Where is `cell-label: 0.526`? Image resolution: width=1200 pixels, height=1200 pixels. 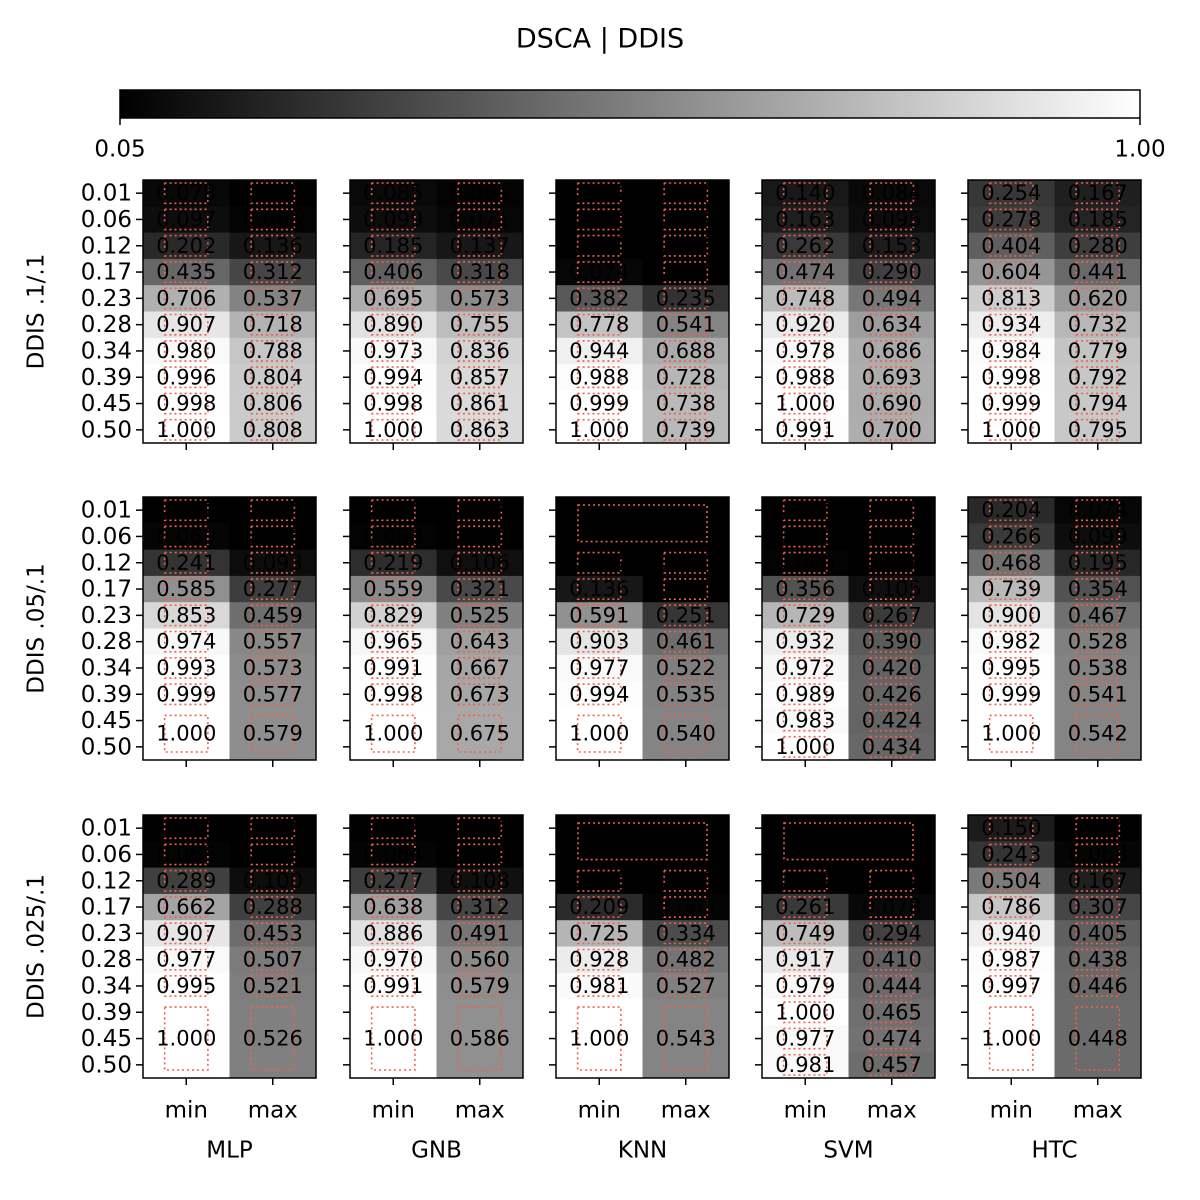 cell-label: 0.526 is located at coordinates (273, 1039).